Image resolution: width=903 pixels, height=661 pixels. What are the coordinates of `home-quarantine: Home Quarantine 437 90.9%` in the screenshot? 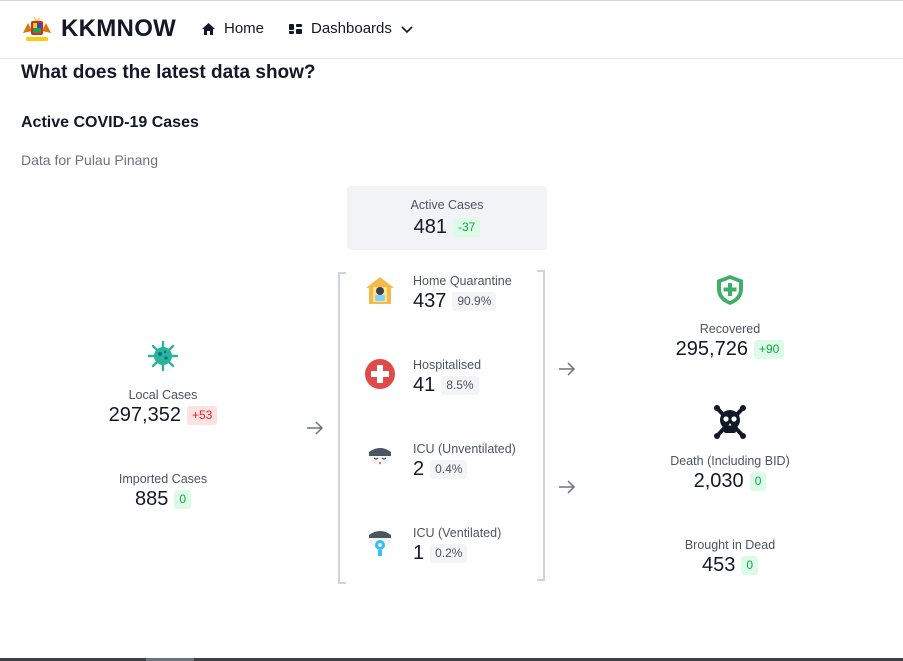 It's located at (454, 296).